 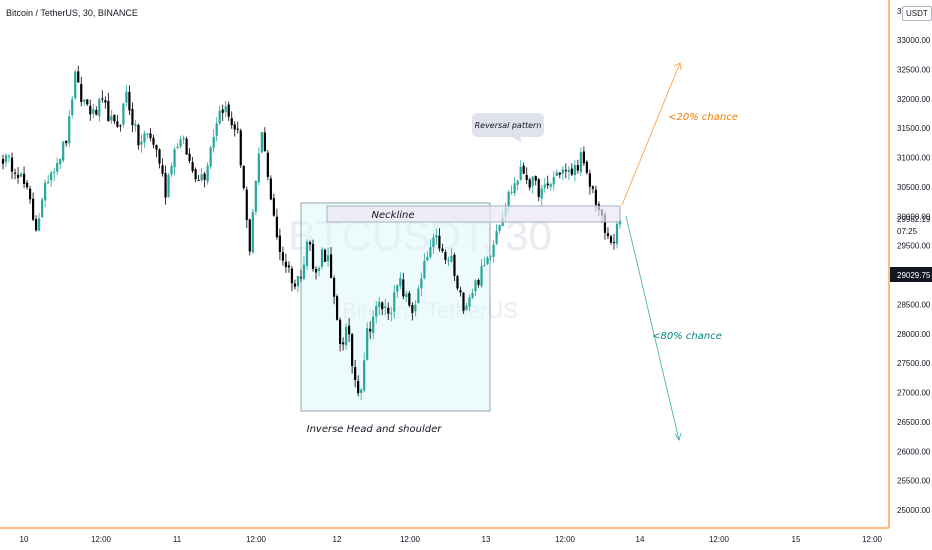 What do you see at coordinates (687, 336) in the screenshot?
I see `down-chance-label: <80% chance` at bounding box center [687, 336].